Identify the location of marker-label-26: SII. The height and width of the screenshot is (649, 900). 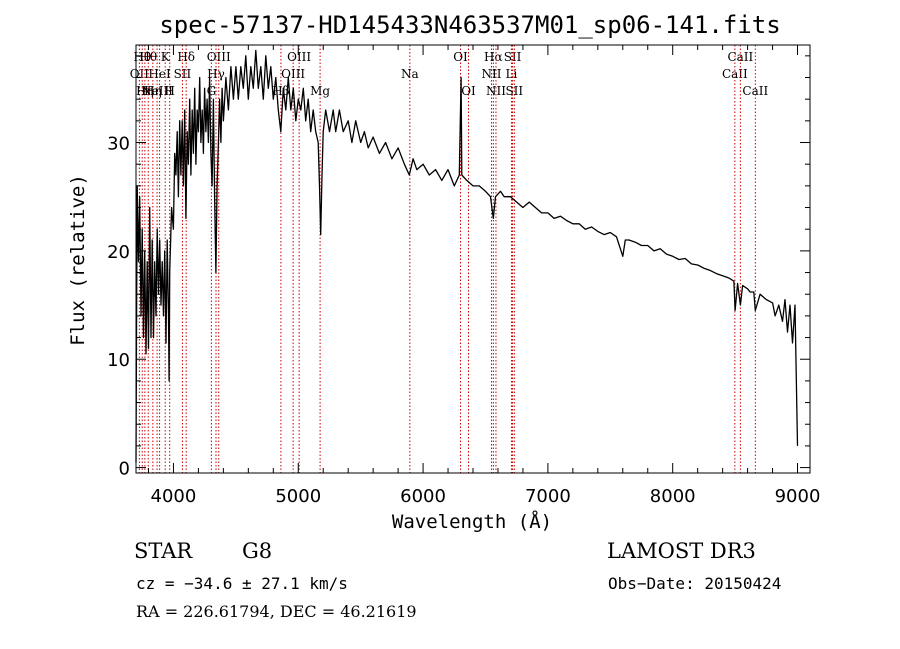
(514, 91).